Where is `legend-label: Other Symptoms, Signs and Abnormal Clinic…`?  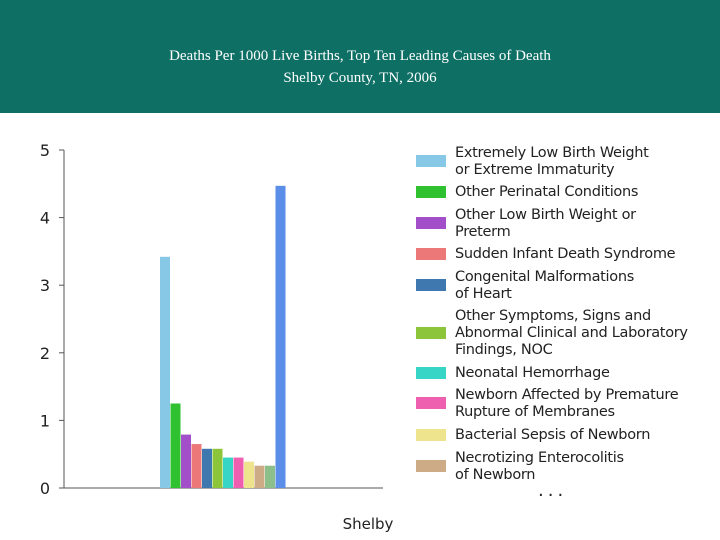
legend-label: Other Symptoms, Signs and Abnormal Clinic… is located at coordinates (571, 333).